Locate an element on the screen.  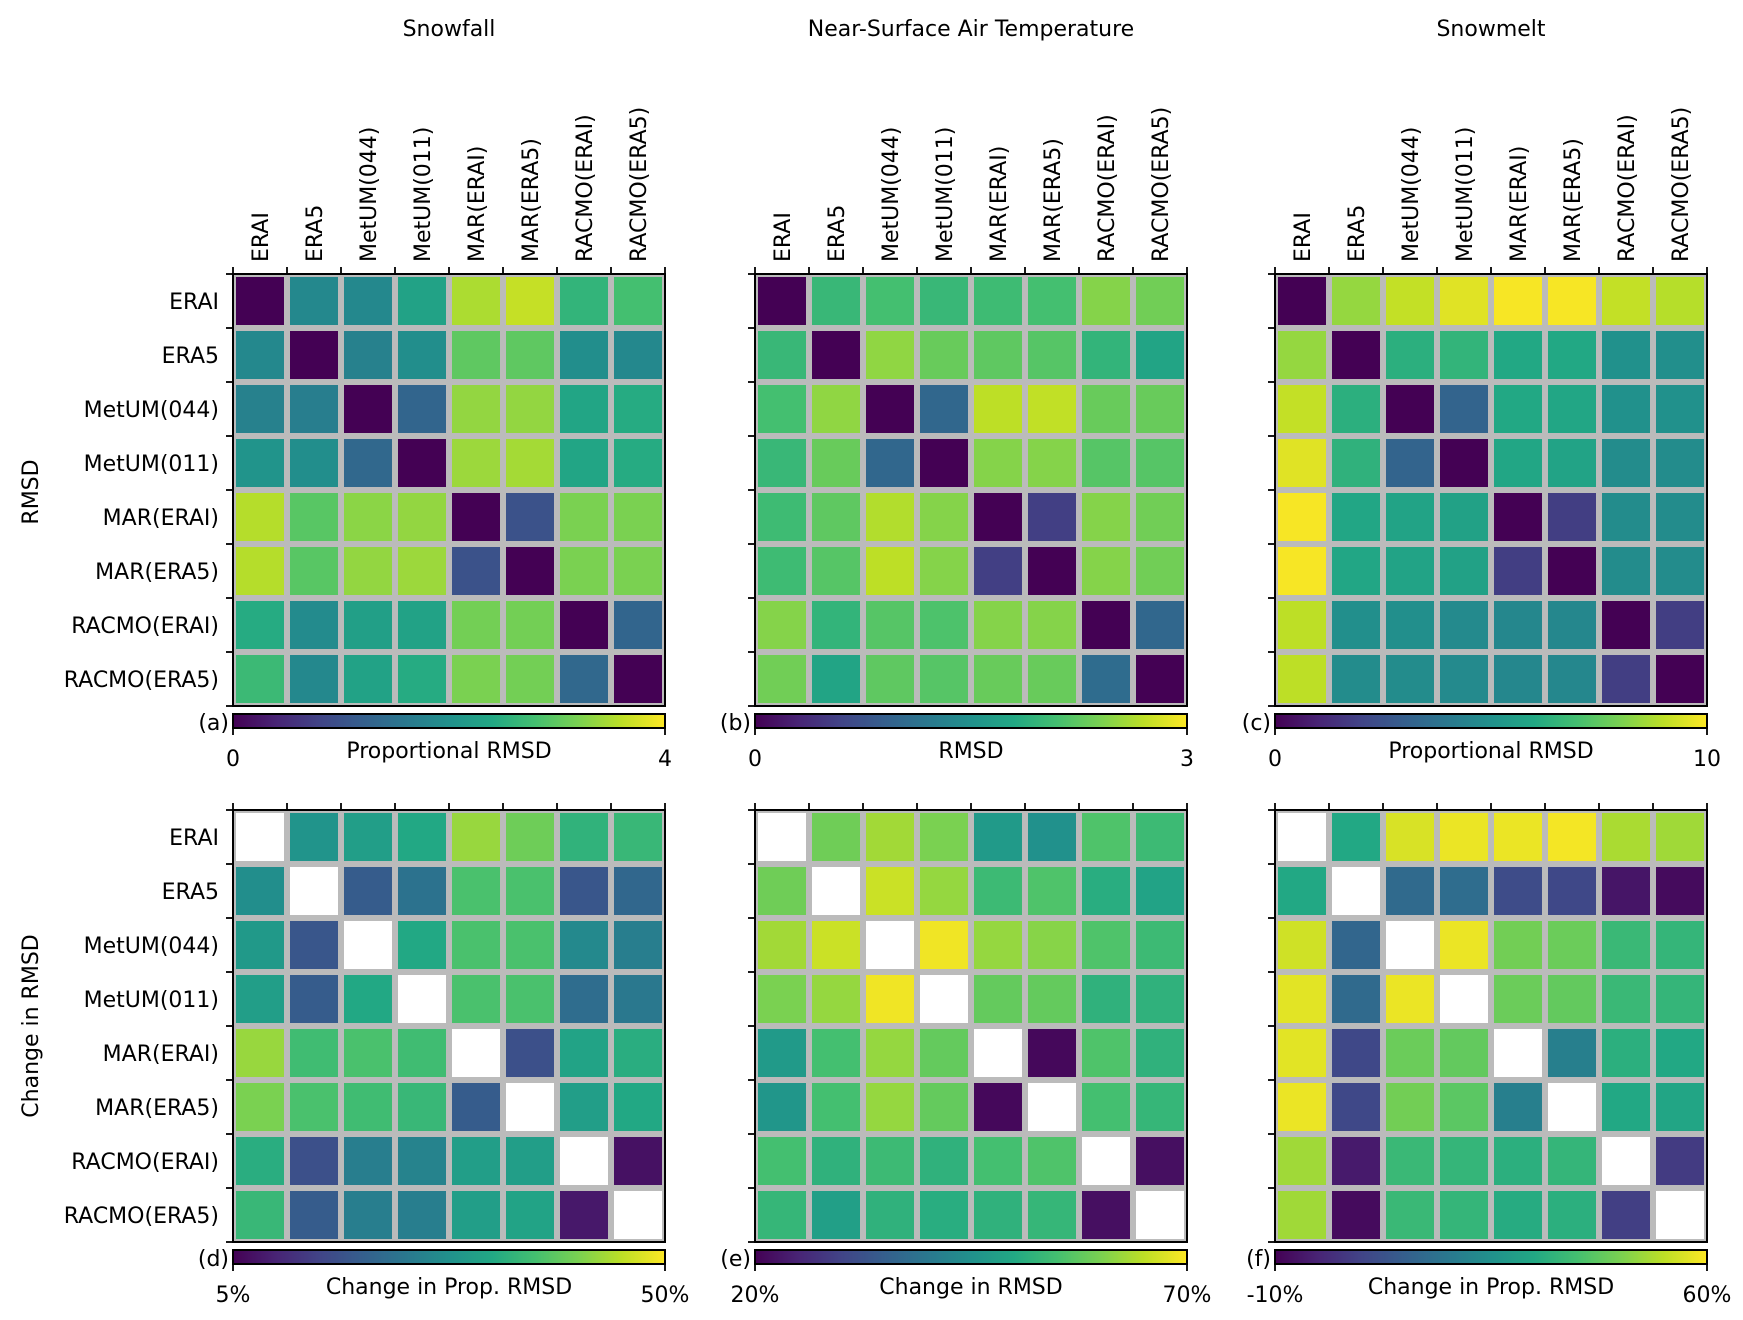
panel-letter: (c) is located at coordinates (1256, 723).